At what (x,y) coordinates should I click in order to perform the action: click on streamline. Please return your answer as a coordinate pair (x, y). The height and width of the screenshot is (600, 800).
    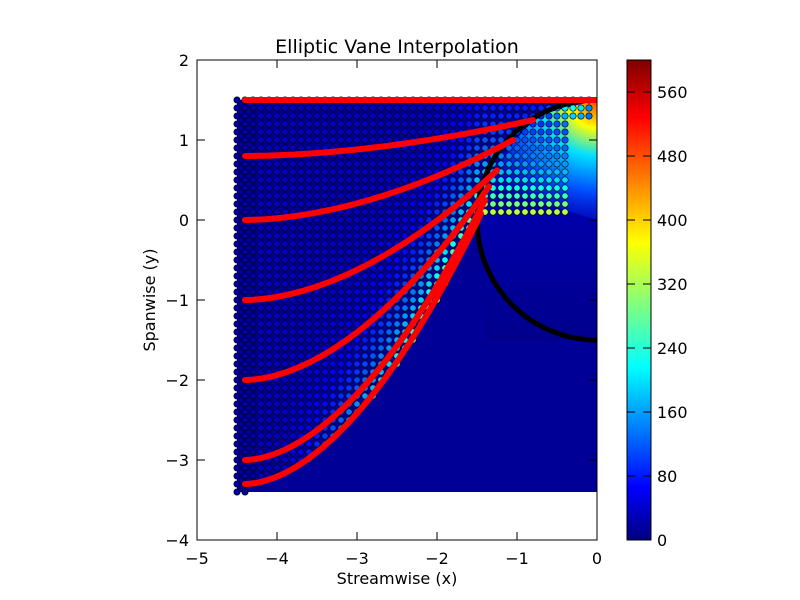
    Looking at the image, I should click on (379, 180).